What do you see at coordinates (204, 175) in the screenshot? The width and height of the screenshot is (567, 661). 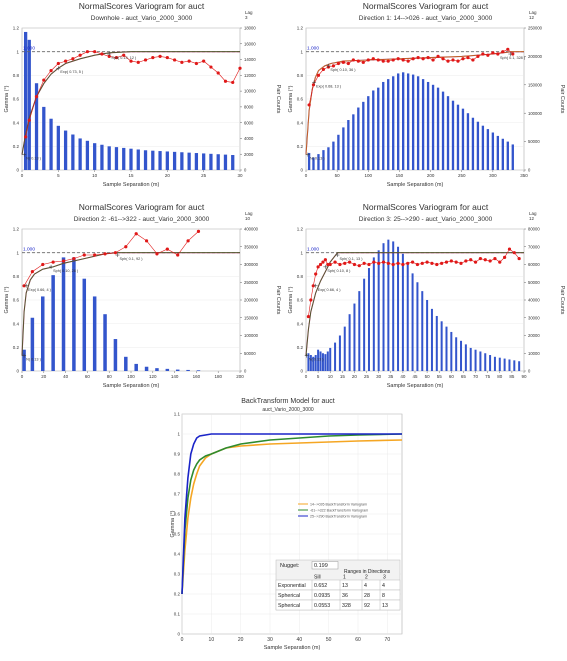 I see `x-tick-label: 25` at bounding box center [204, 175].